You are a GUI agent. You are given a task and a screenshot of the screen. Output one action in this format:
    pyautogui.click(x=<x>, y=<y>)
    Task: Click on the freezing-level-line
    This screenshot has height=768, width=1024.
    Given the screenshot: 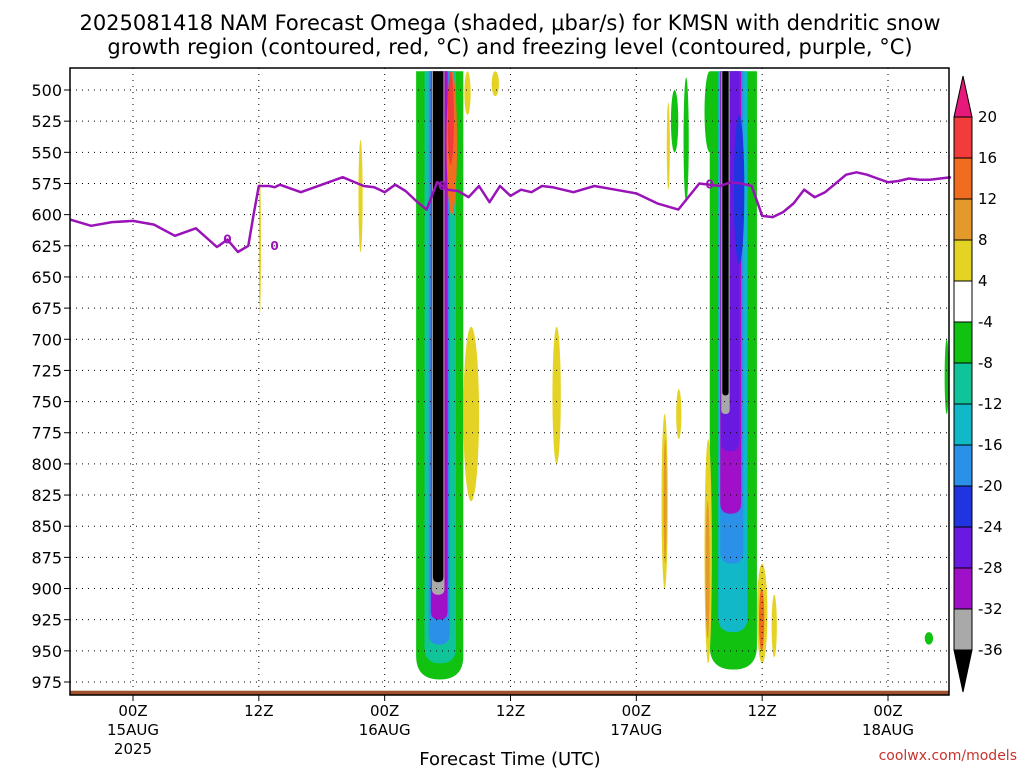 What is the action you would take?
    pyautogui.click(x=510, y=212)
    